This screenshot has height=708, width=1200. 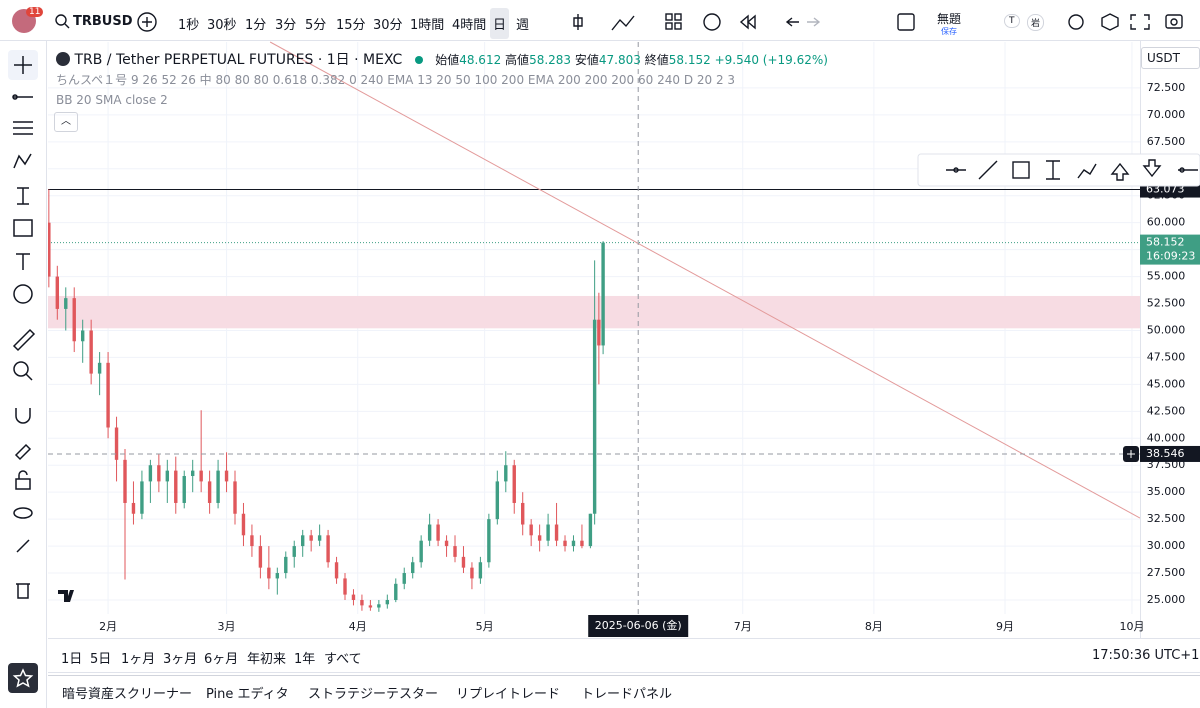 I want to click on tab: ストラテジーテスター, so click(x=373, y=694).